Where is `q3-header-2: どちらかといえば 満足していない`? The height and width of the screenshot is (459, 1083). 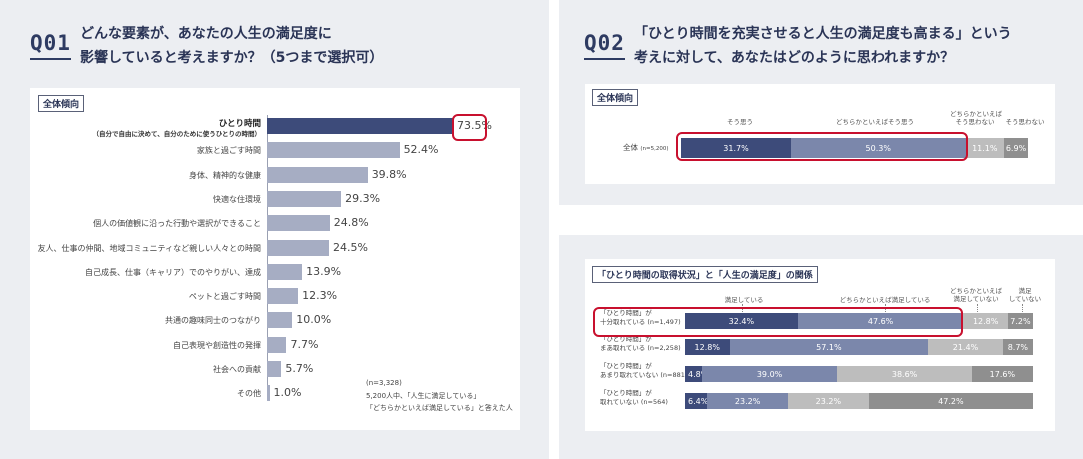 q3-header-2: どちらかといえば 満足していない is located at coordinates (976, 295).